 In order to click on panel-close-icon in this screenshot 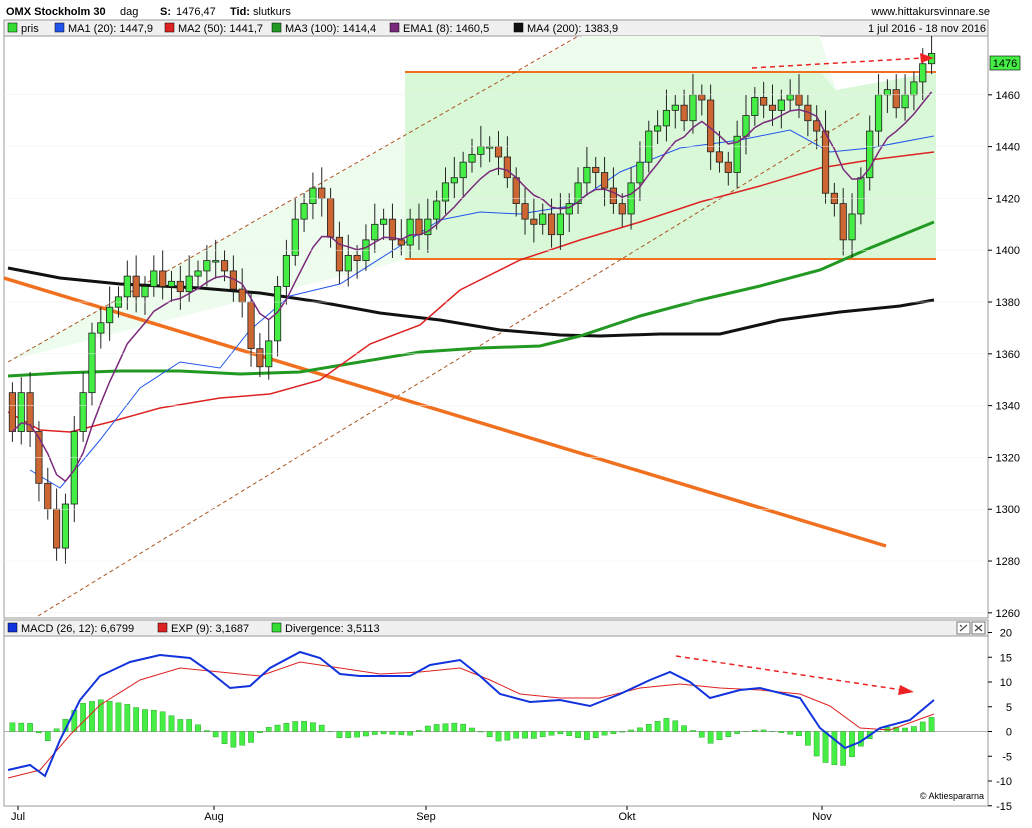, I will do `click(978, 628)`.